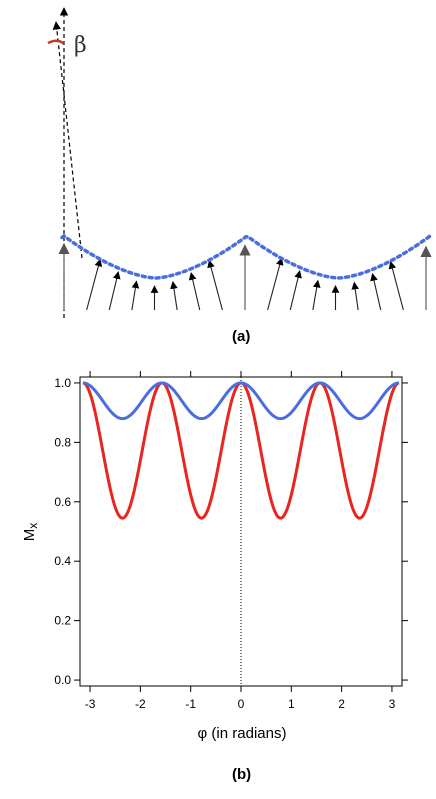  What do you see at coordinates (241, 704) in the screenshot?
I see `x-tick-label: 0` at bounding box center [241, 704].